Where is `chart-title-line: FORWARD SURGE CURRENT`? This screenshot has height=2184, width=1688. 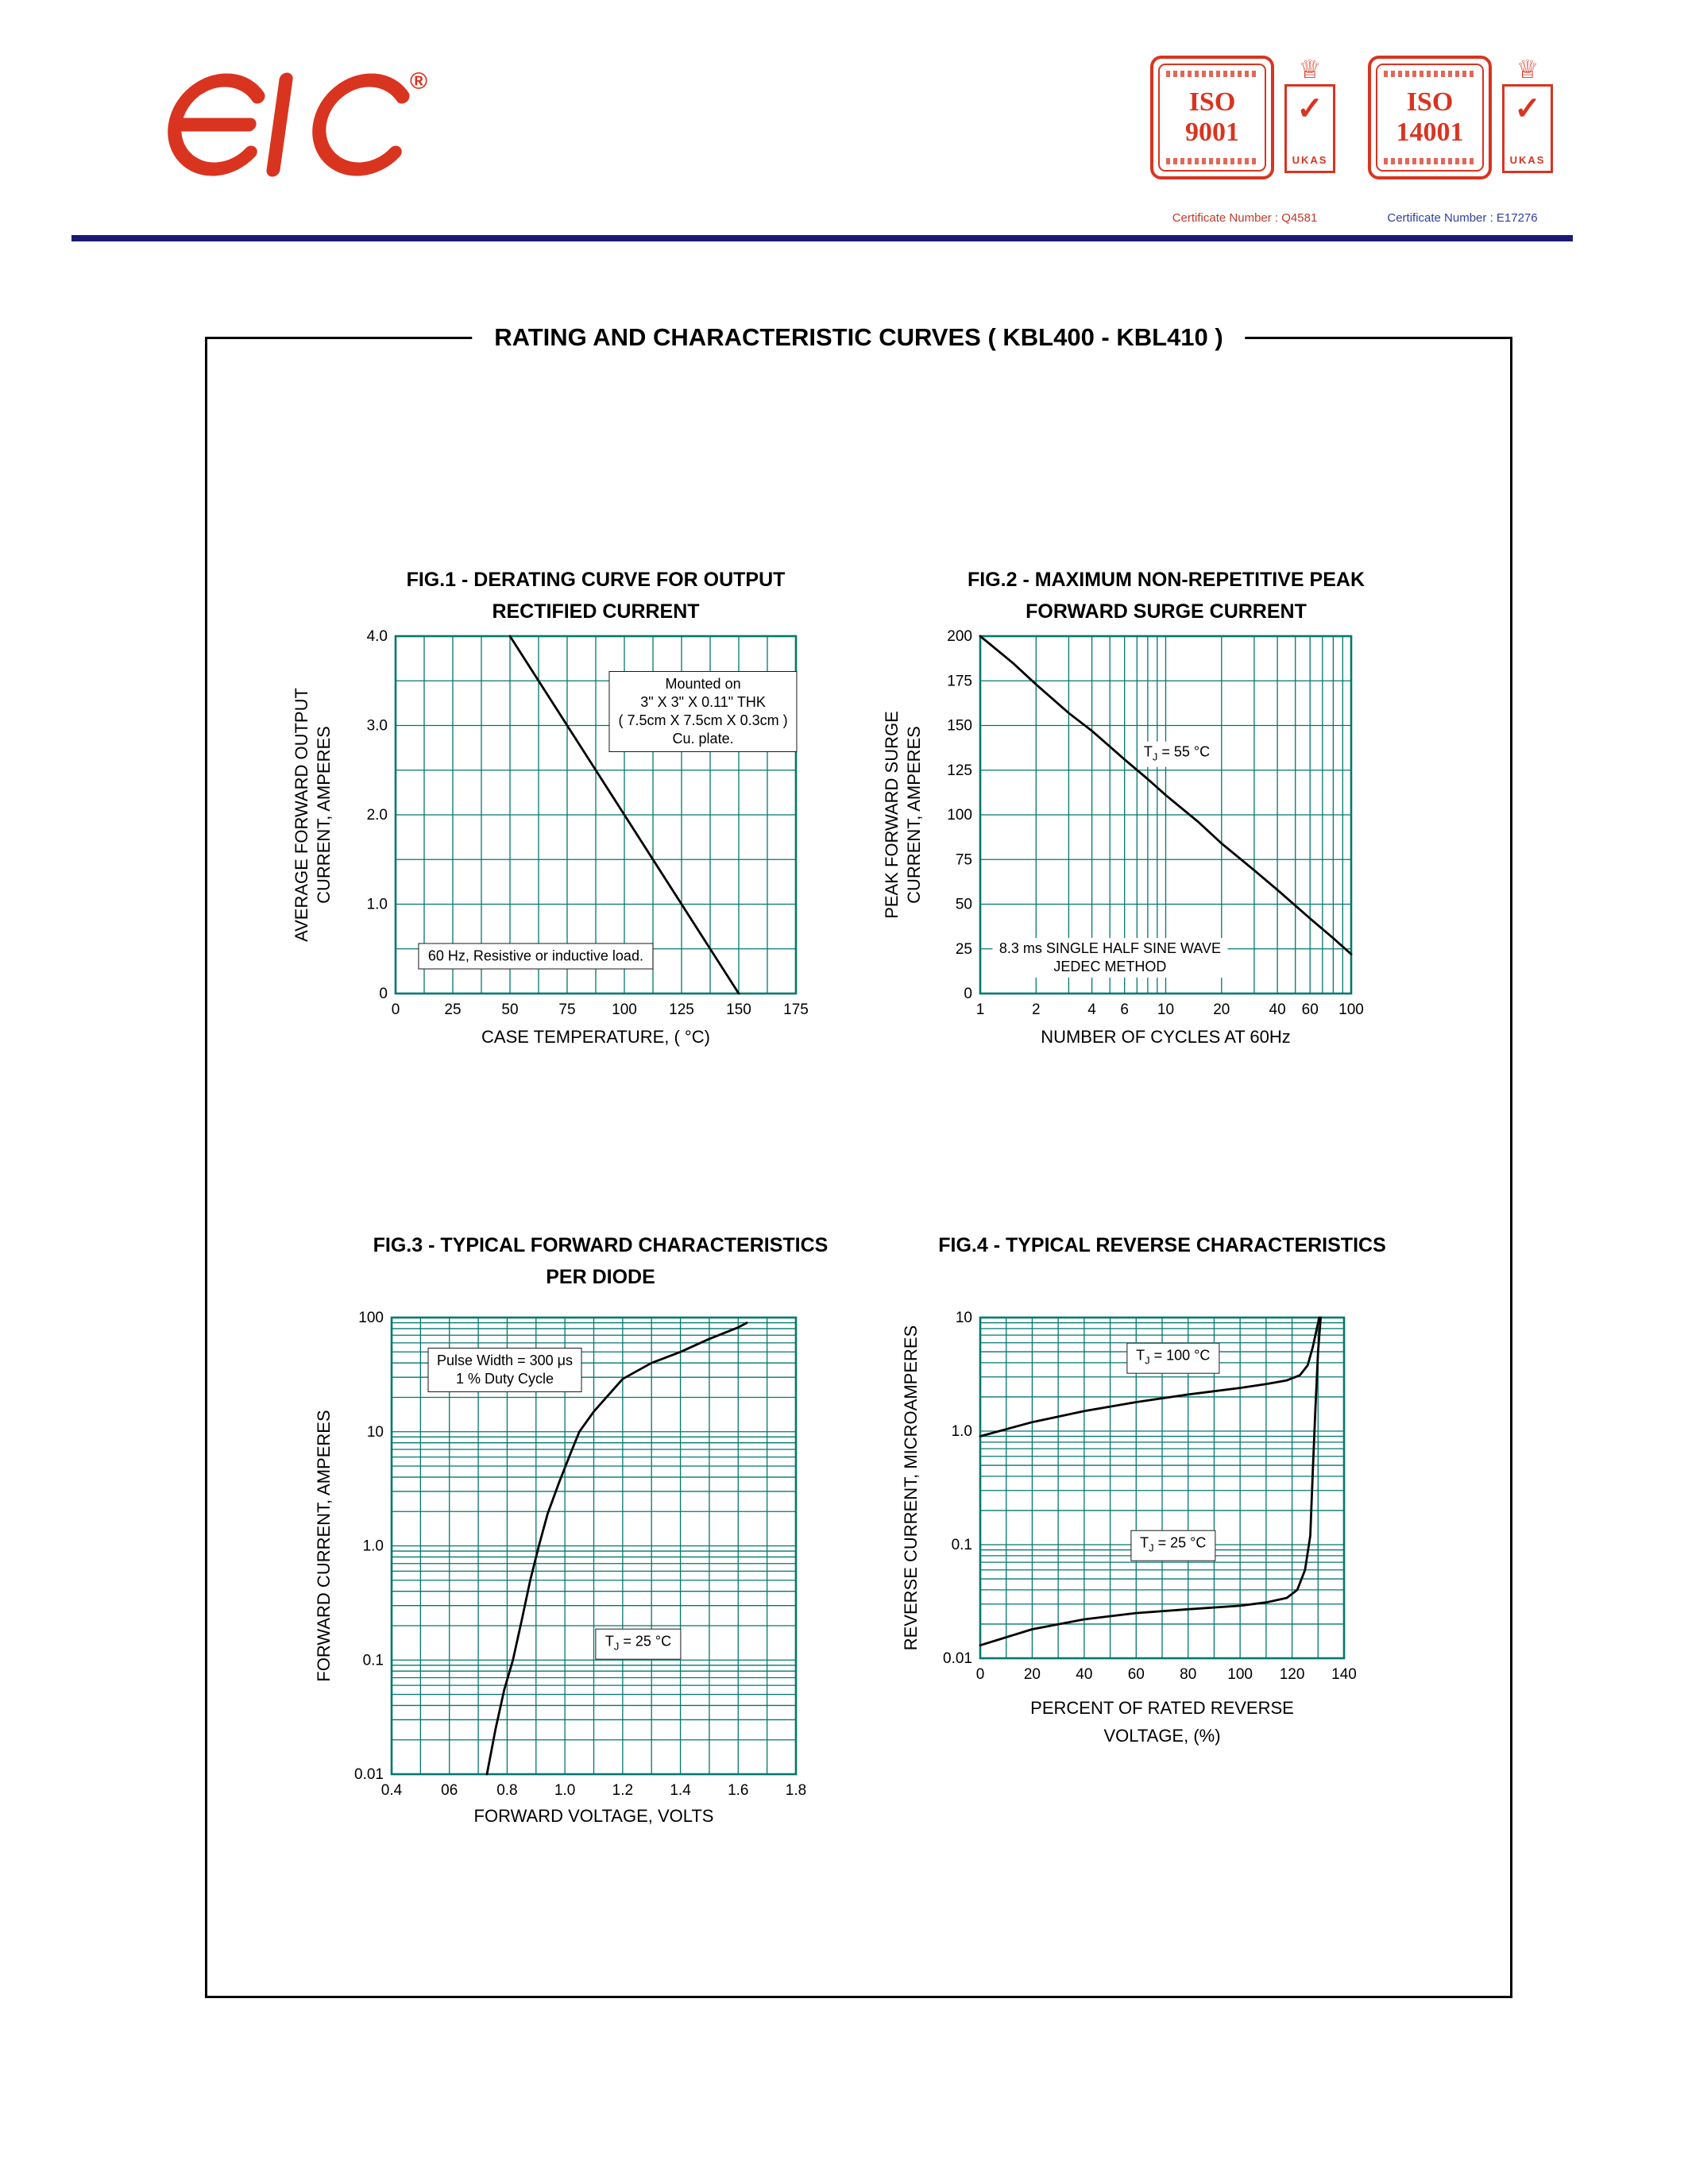 chart-title-line: FORWARD SURGE CURRENT is located at coordinates (1166, 611).